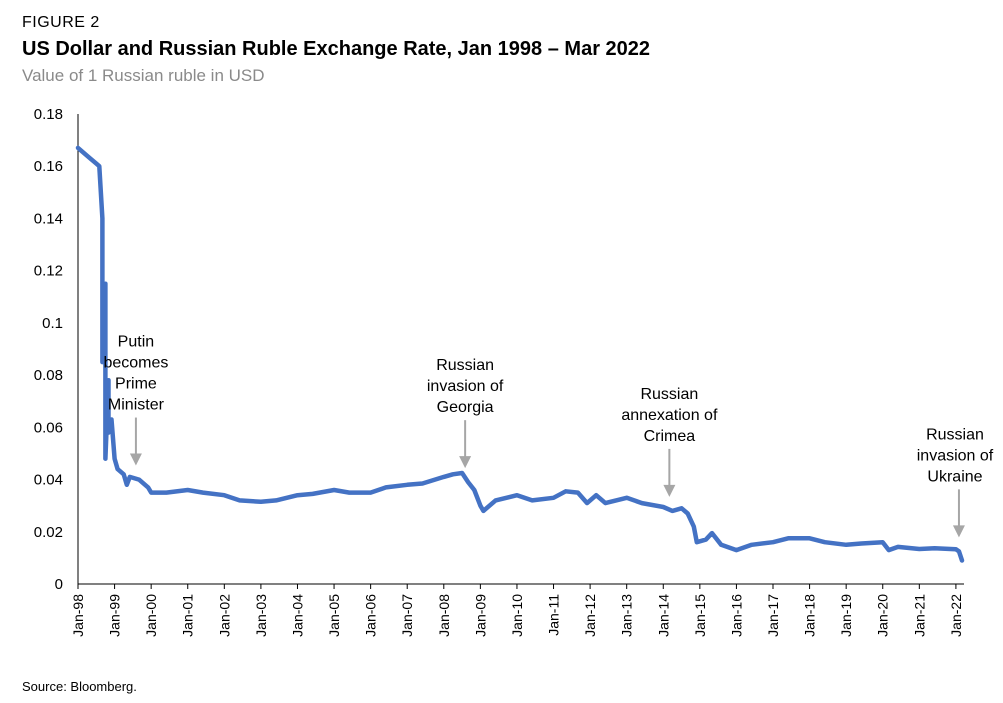 The width and height of the screenshot is (1003, 703). What do you see at coordinates (465, 407) in the screenshot?
I see `annotation-text: Georgia` at bounding box center [465, 407].